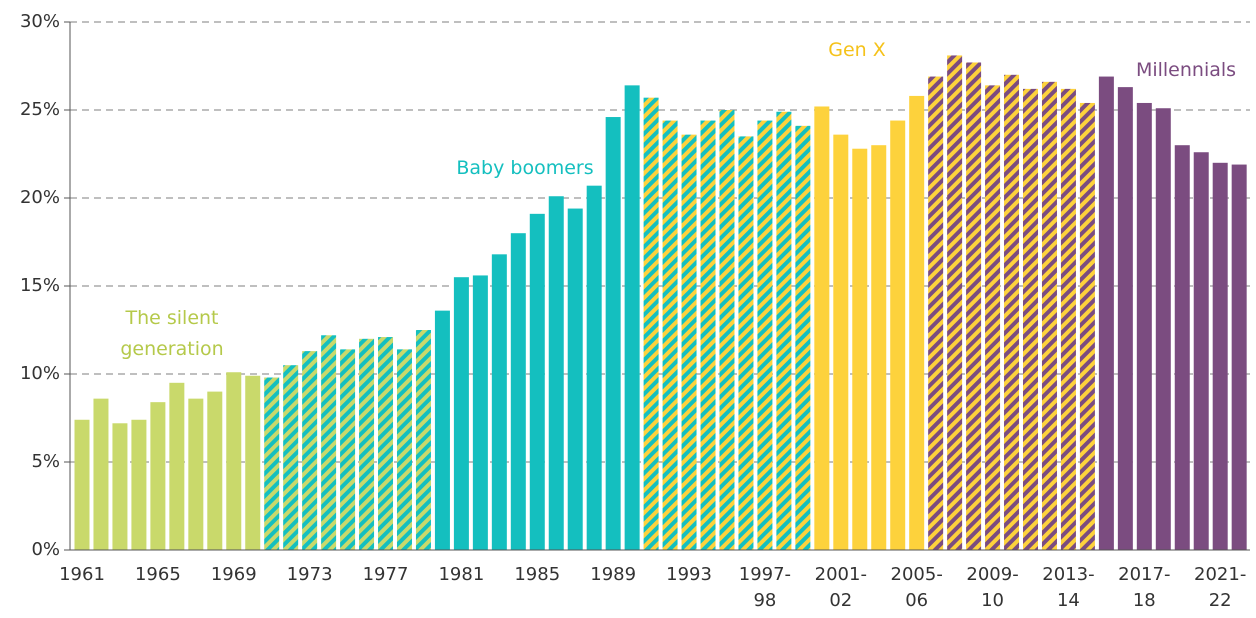 The height and width of the screenshot is (618, 1256). I want to click on x-tick-label: 1985, so click(537, 574).